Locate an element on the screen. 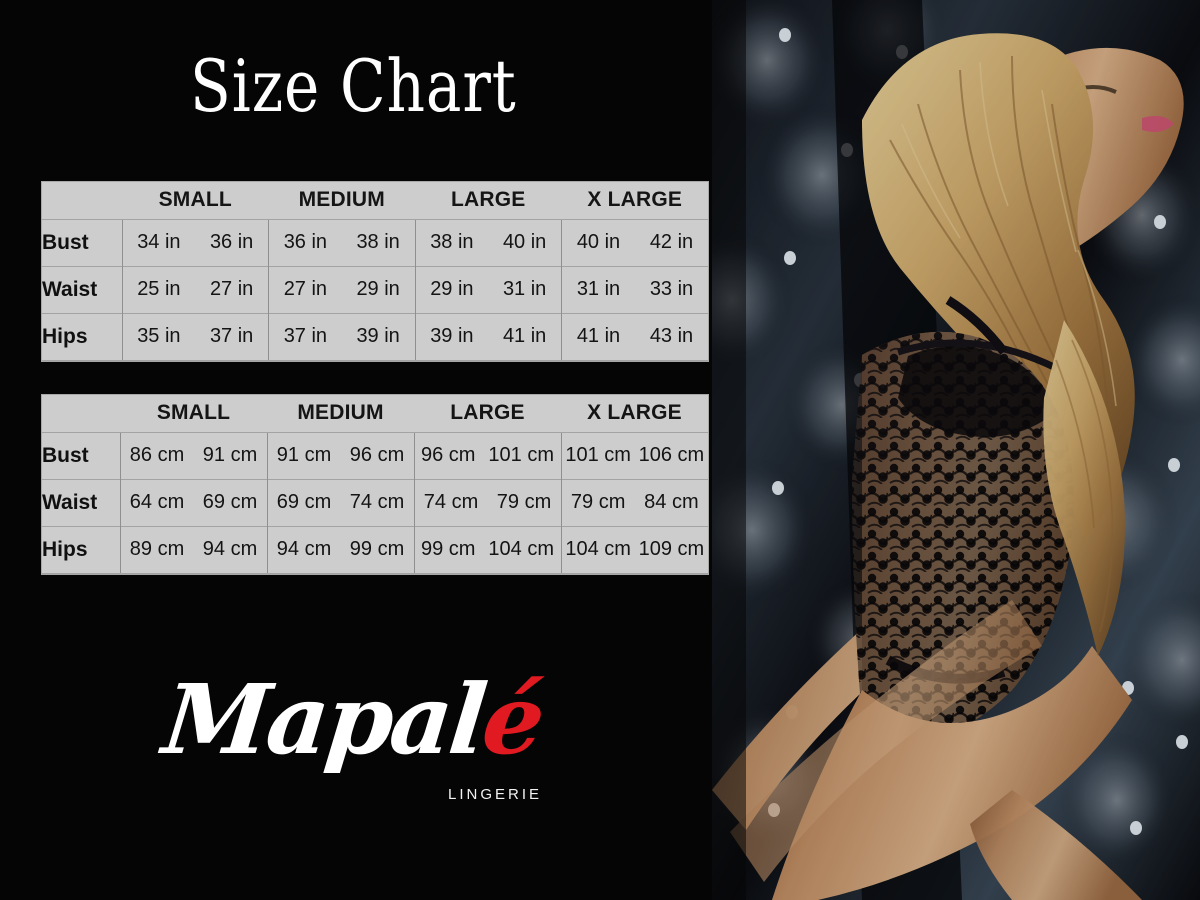  cell-waist-medium: 27 in 29 in is located at coordinates (342, 289).